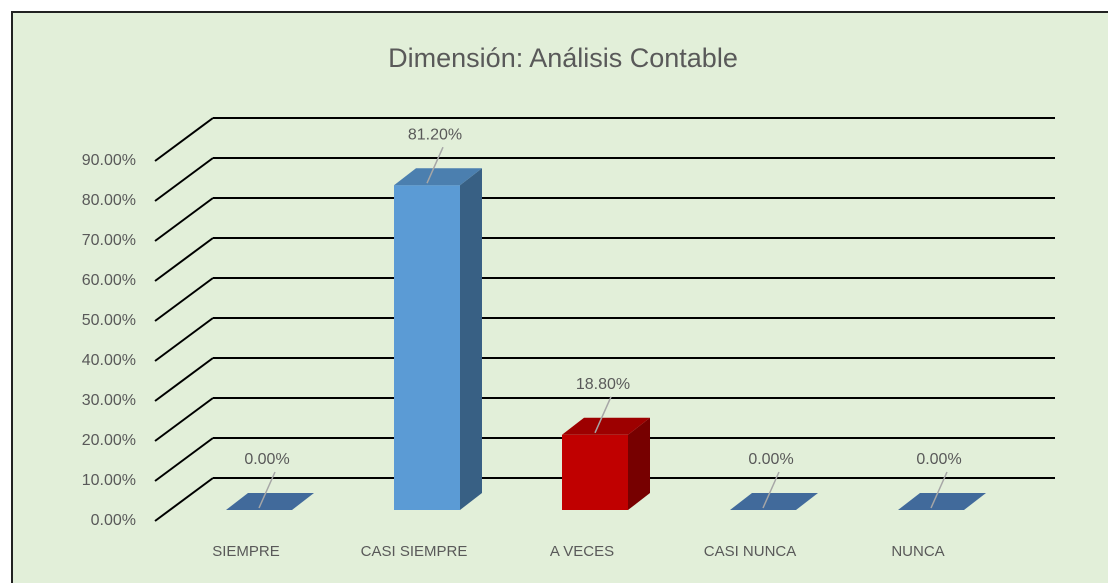  What do you see at coordinates (109, 200) in the screenshot?
I see `y-tick-label: 80.00%` at bounding box center [109, 200].